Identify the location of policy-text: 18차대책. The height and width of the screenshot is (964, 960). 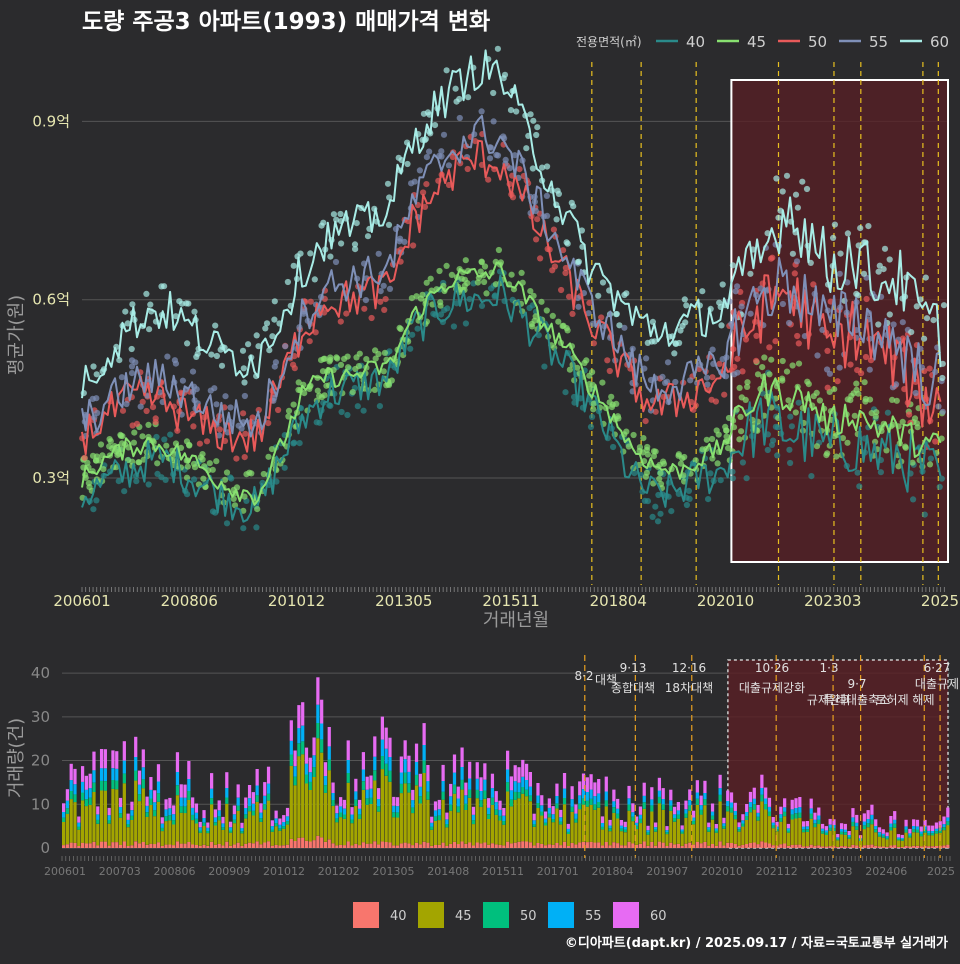
(689, 687).